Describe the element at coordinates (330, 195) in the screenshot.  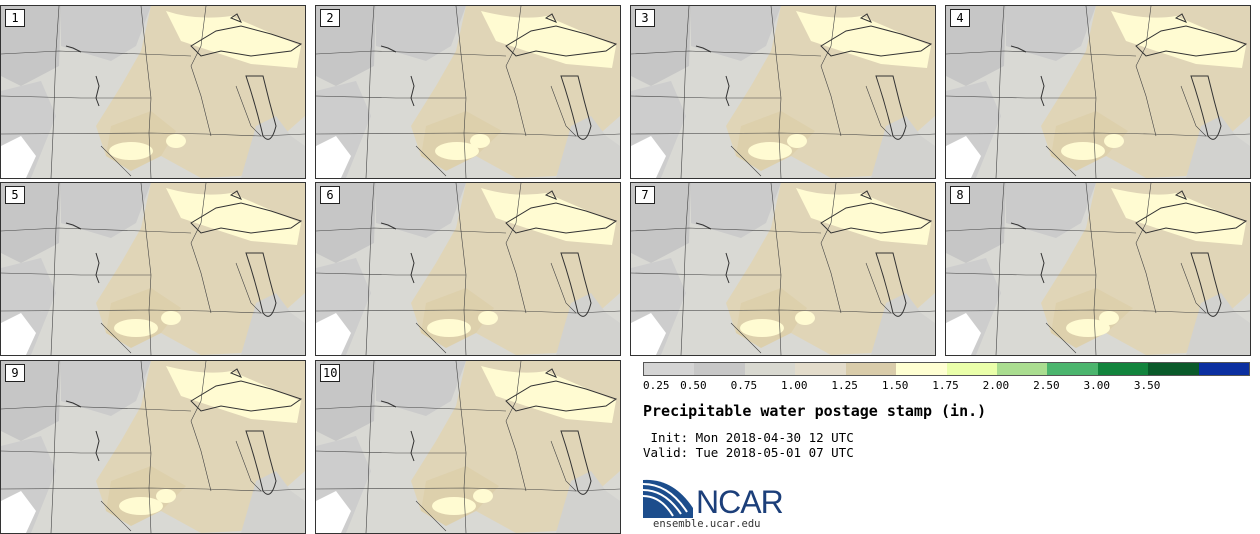
I see `member-number-label: 6` at that location.